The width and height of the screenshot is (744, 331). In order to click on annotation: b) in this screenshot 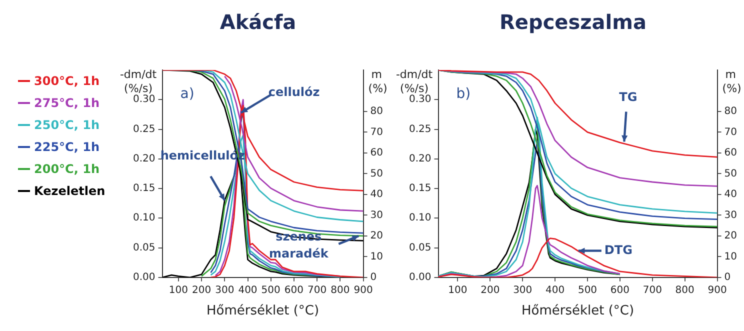, I will do `click(463, 94)`.